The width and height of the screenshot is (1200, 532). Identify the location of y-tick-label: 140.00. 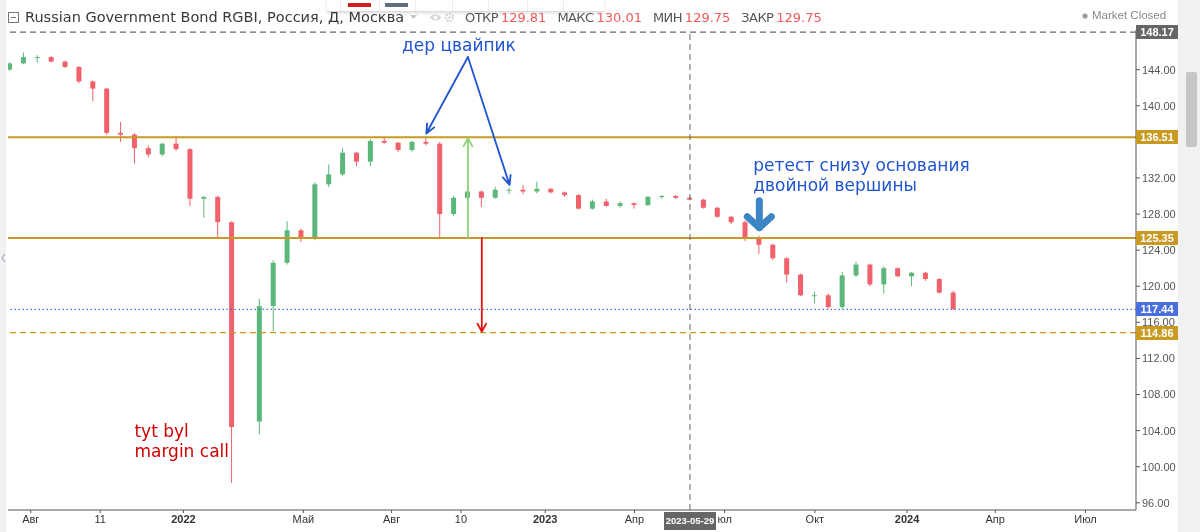
(1159, 105).